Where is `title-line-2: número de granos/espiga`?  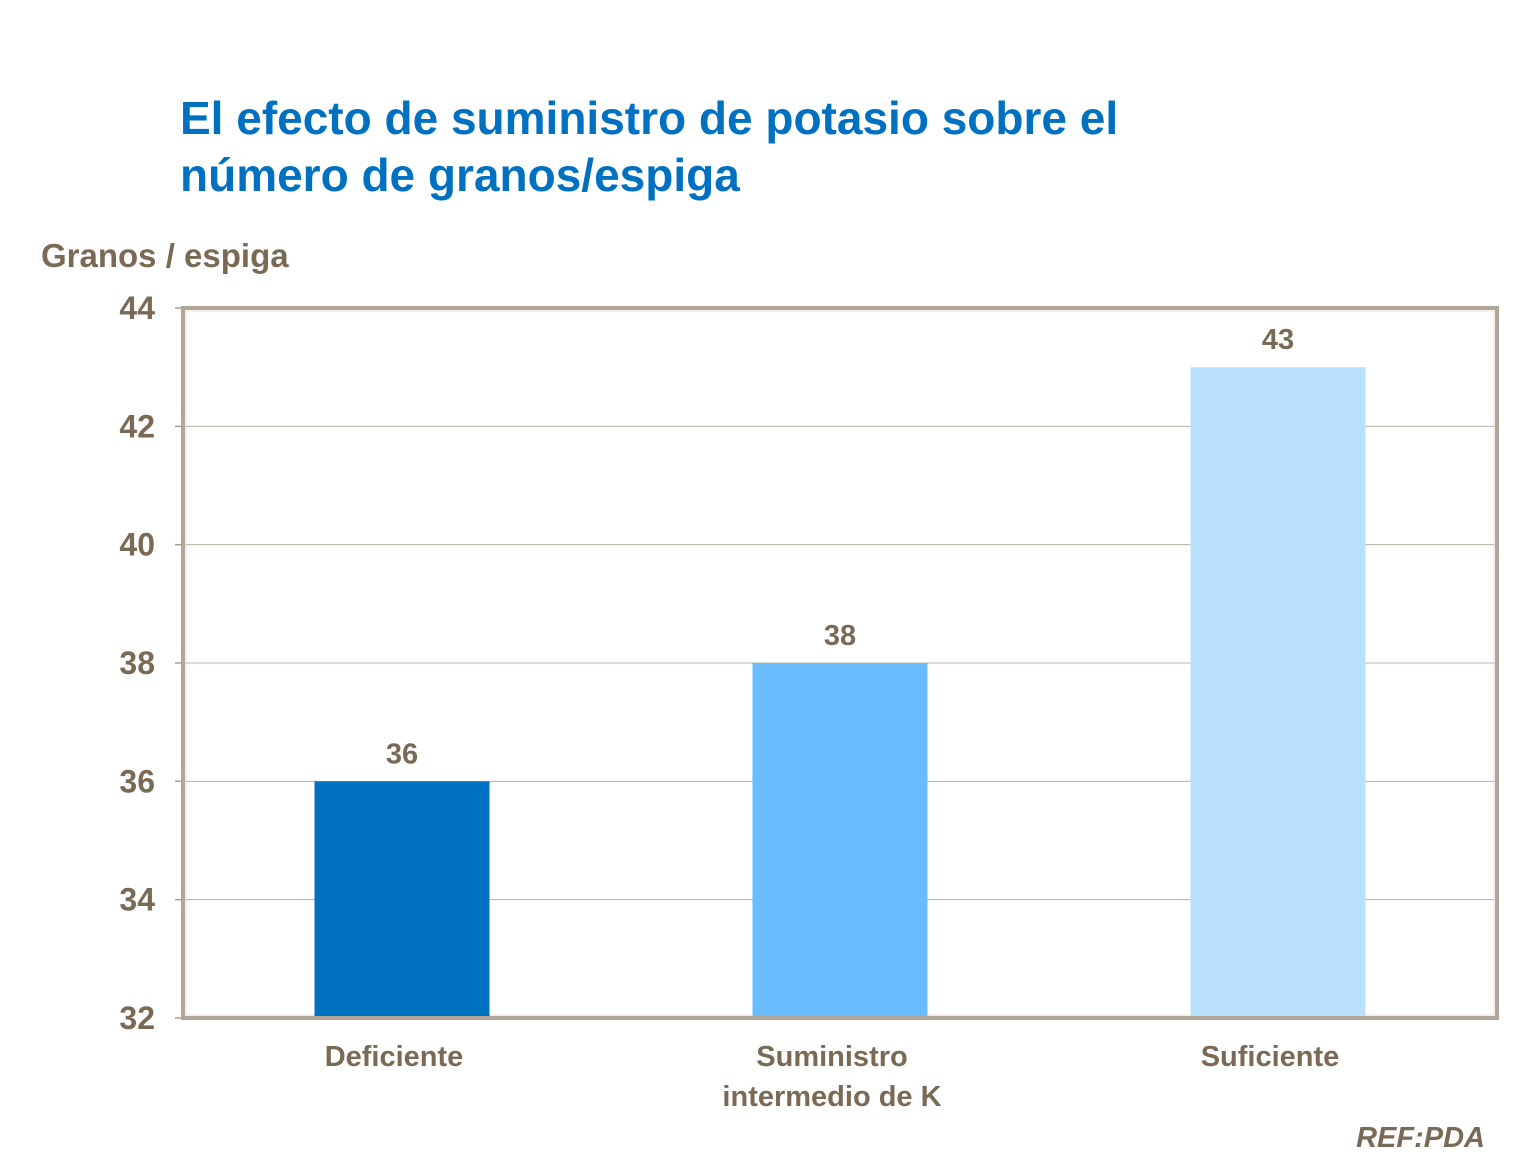
title-line-2: número de granos/espiga is located at coordinates (460, 175).